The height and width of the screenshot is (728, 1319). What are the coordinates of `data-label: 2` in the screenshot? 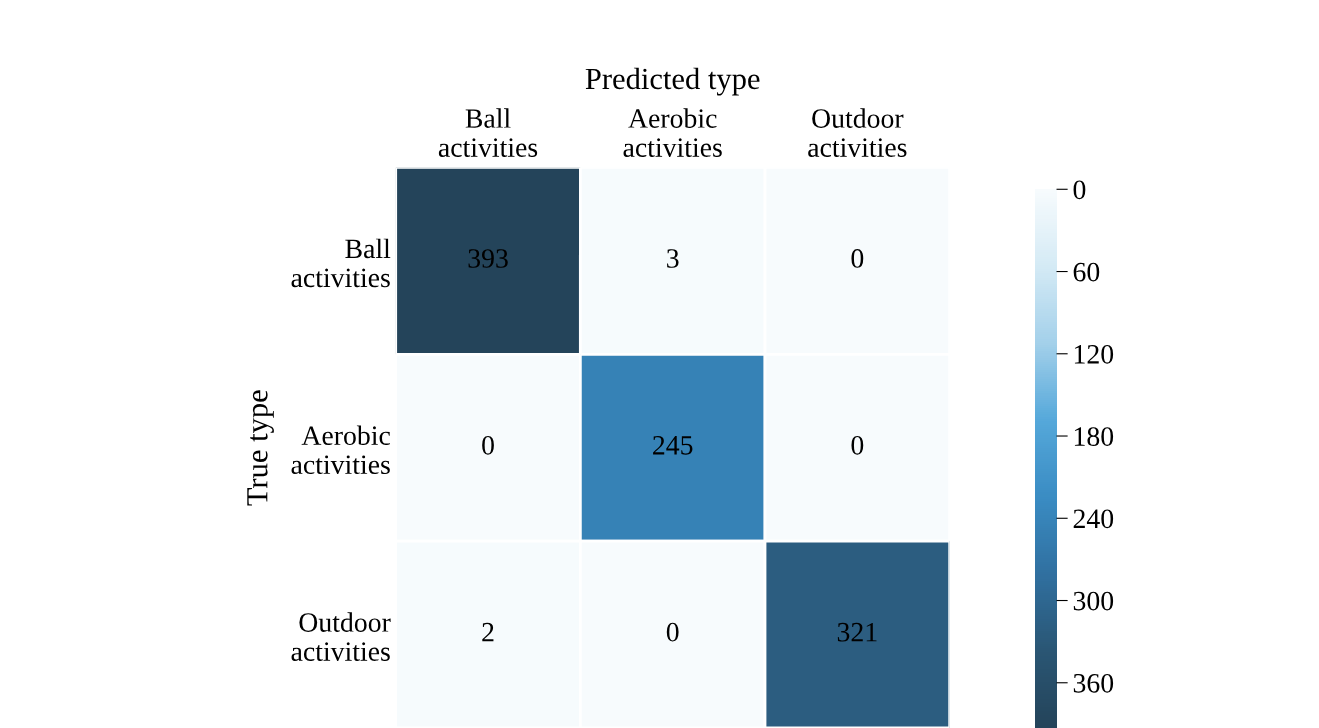 It's located at (488, 632).